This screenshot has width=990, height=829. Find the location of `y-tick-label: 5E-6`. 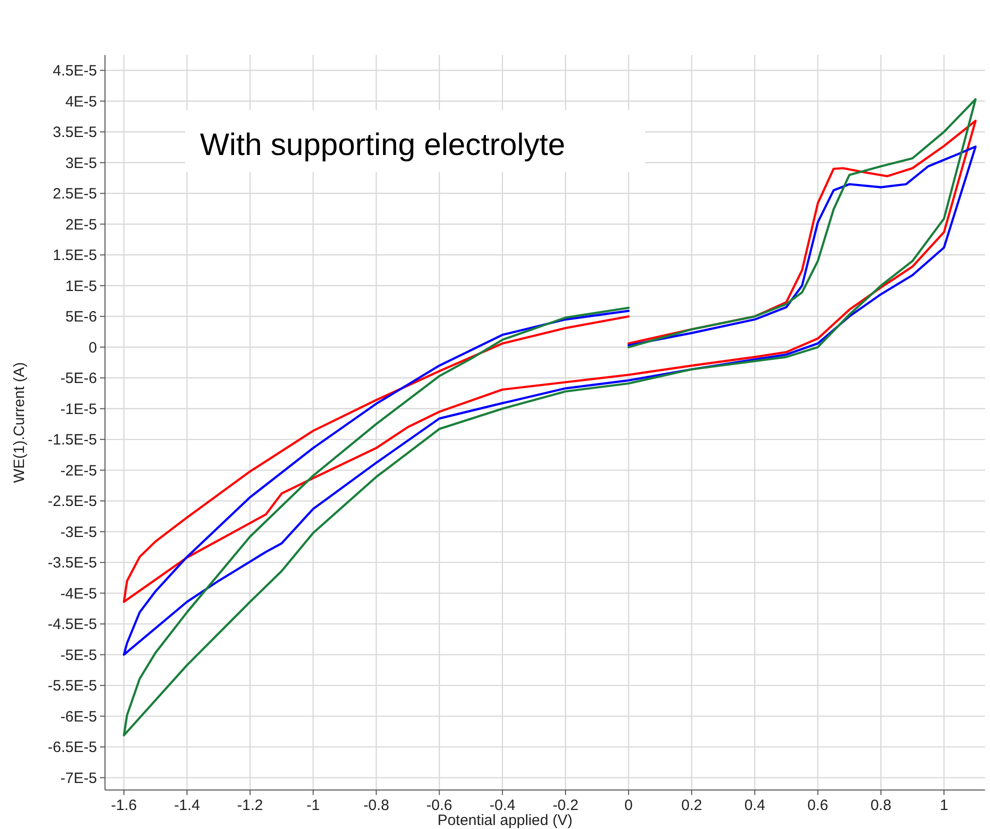

y-tick-label: 5E-6 is located at coordinates (81, 317).